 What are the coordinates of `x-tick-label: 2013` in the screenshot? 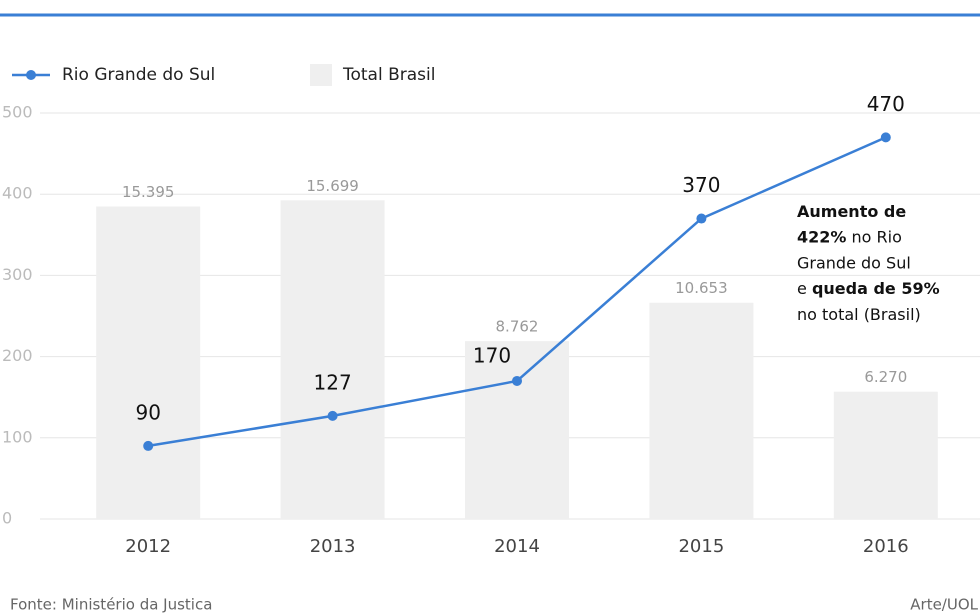 It's located at (333, 546).